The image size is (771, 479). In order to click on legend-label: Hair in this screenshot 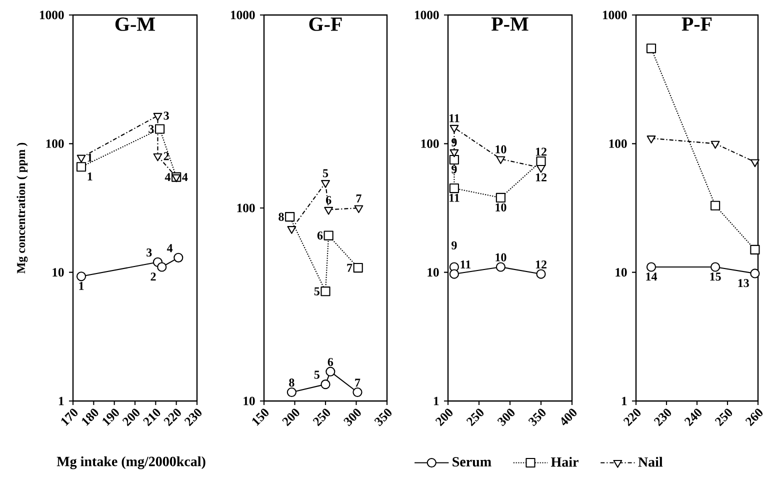, I will do `click(564, 461)`.